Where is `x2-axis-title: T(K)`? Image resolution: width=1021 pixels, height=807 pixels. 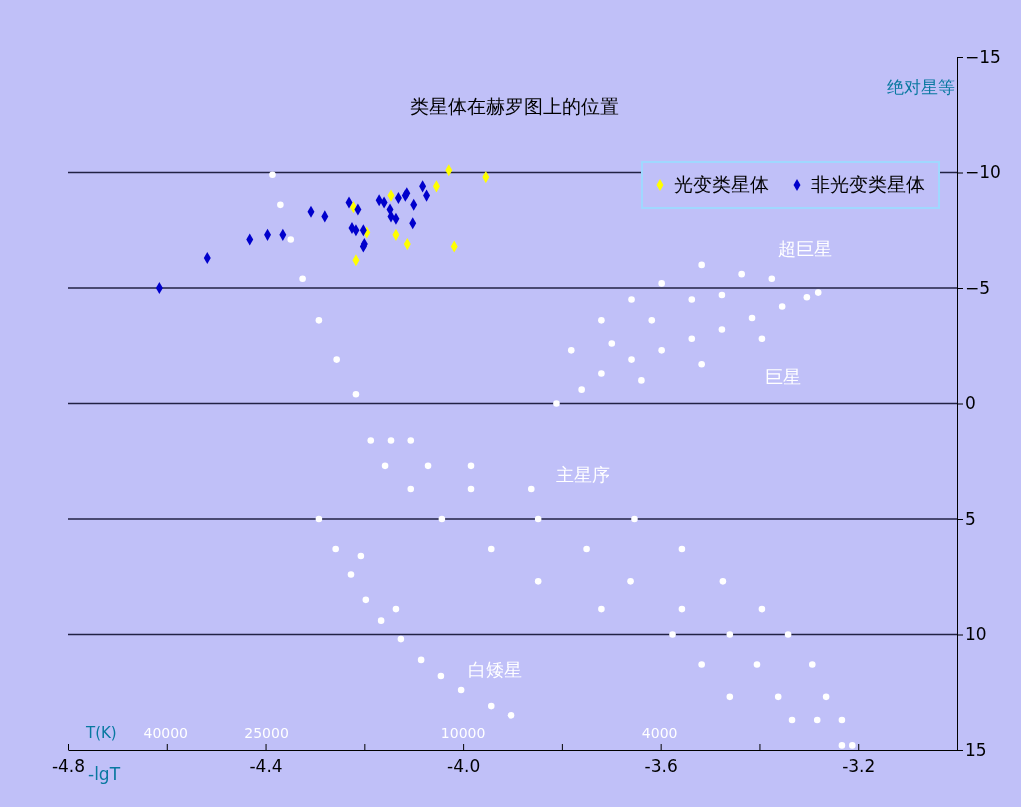 x2-axis-title: T(K) is located at coordinates (101, 733).